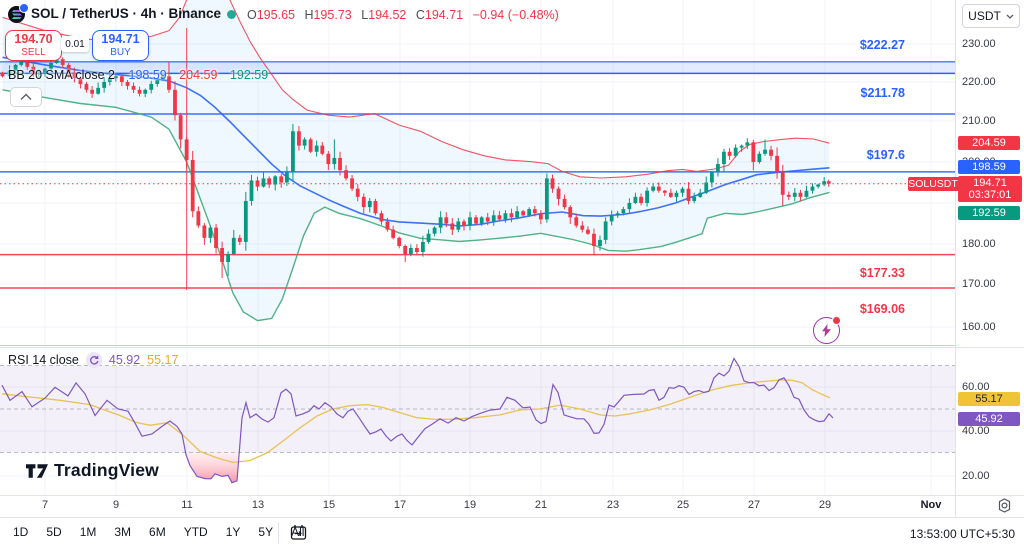 The image size is (1024, 553). What do you see at coordinates (231, 14) in the screenshot?
I see `market-status-dot` at bounding box center [231, 14].